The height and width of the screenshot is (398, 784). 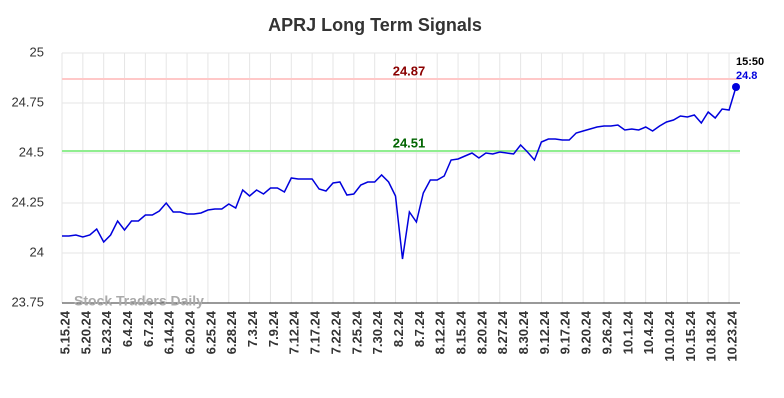 I want to click on end-time-label: 15:50, so click(x=750, y=62).